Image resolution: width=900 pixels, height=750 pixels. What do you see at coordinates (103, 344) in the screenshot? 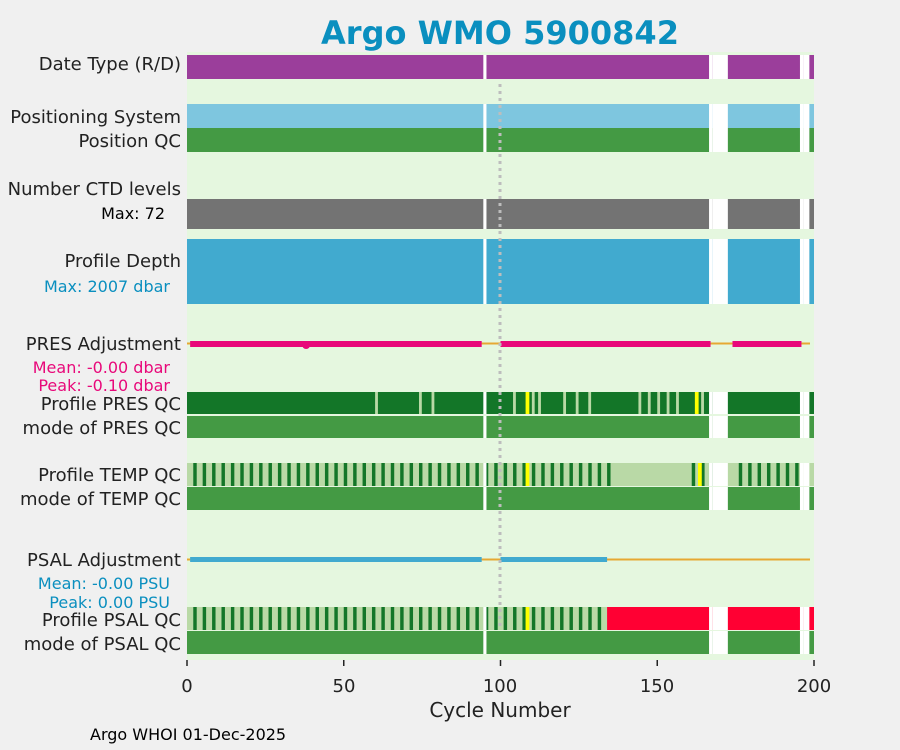
I see `row-label-pres-adjustment: PRES Adjustment` at bounding box center [103, 344].